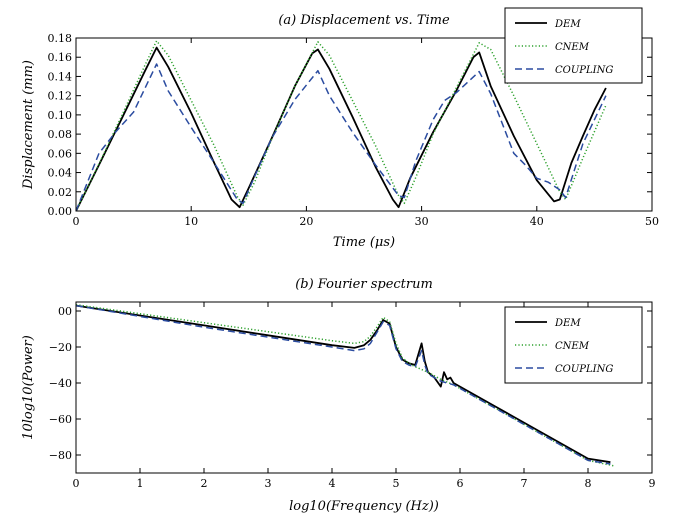 The width and height of the screenshot is (683, 519). I want to click on chart-title: (a) Displacement vs. Time, so click(364, 20).